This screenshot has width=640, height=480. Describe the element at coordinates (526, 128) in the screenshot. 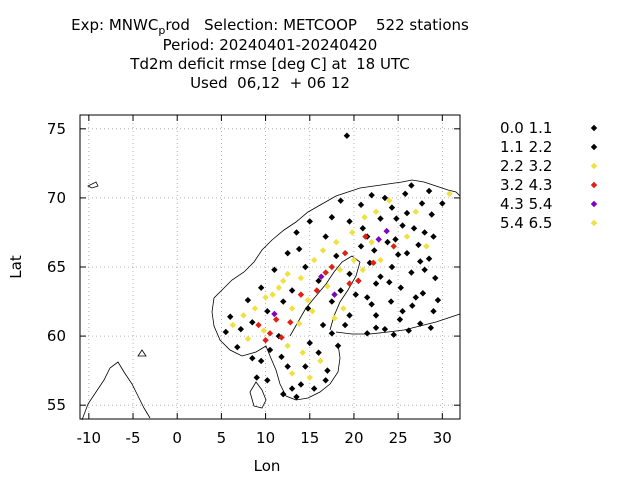

I see `legend-label: 0.0 1.1` at that location.